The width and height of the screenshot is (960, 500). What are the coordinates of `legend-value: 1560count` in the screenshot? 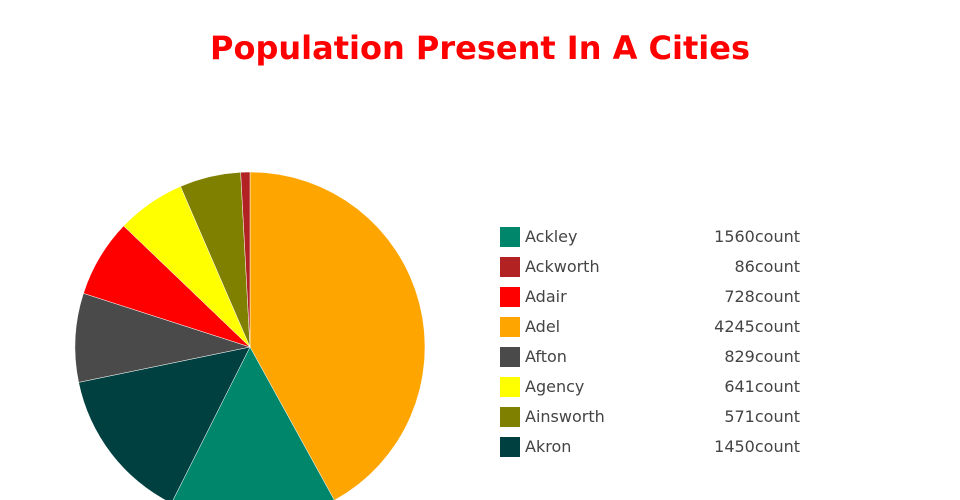 It's located at (757, 236).